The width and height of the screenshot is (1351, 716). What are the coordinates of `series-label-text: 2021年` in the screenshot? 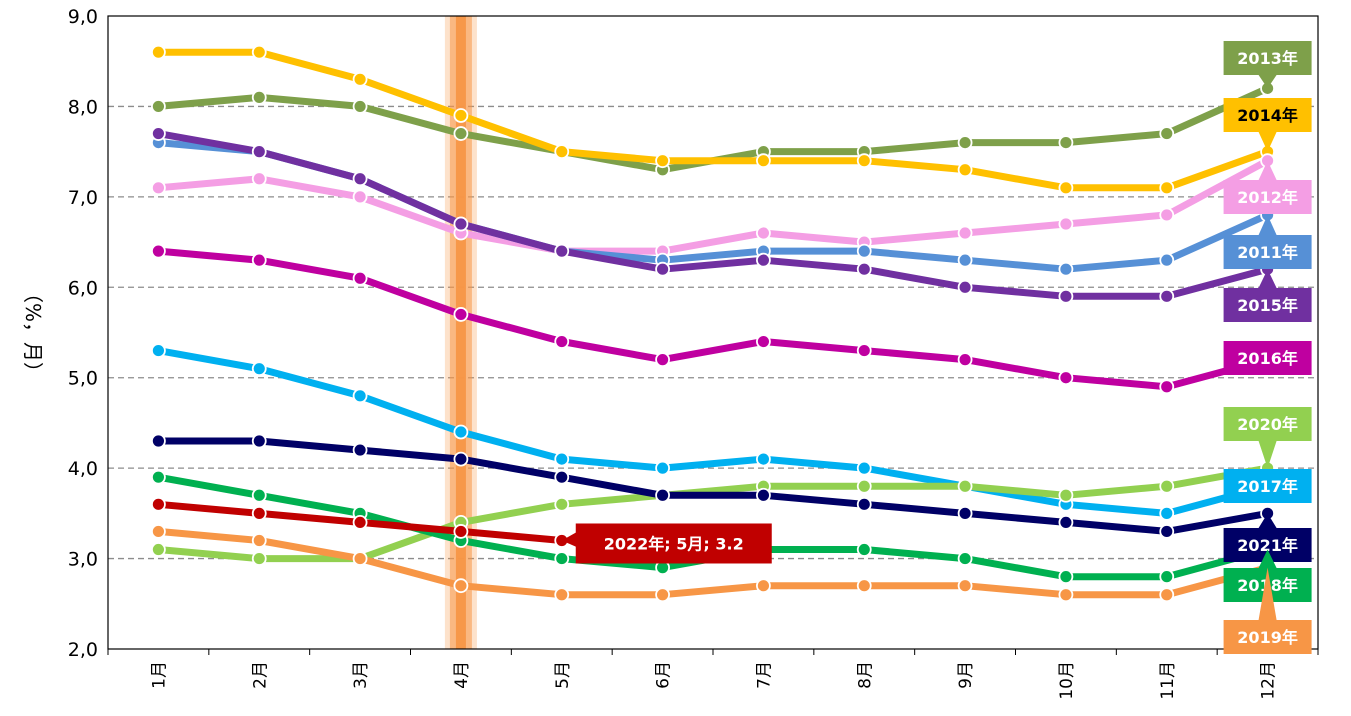 It's located at (1267, 545).